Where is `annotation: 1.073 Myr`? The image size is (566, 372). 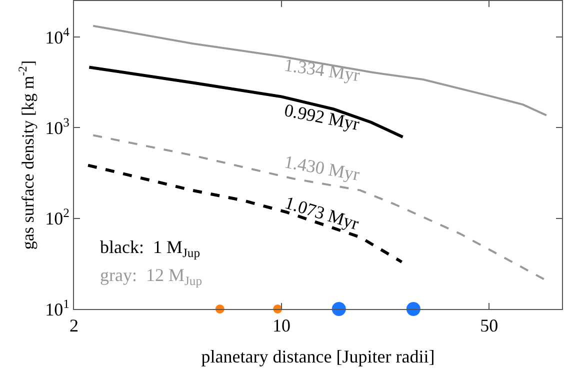
annotation: 1.073 Myr is located at coordinates (322, 213).